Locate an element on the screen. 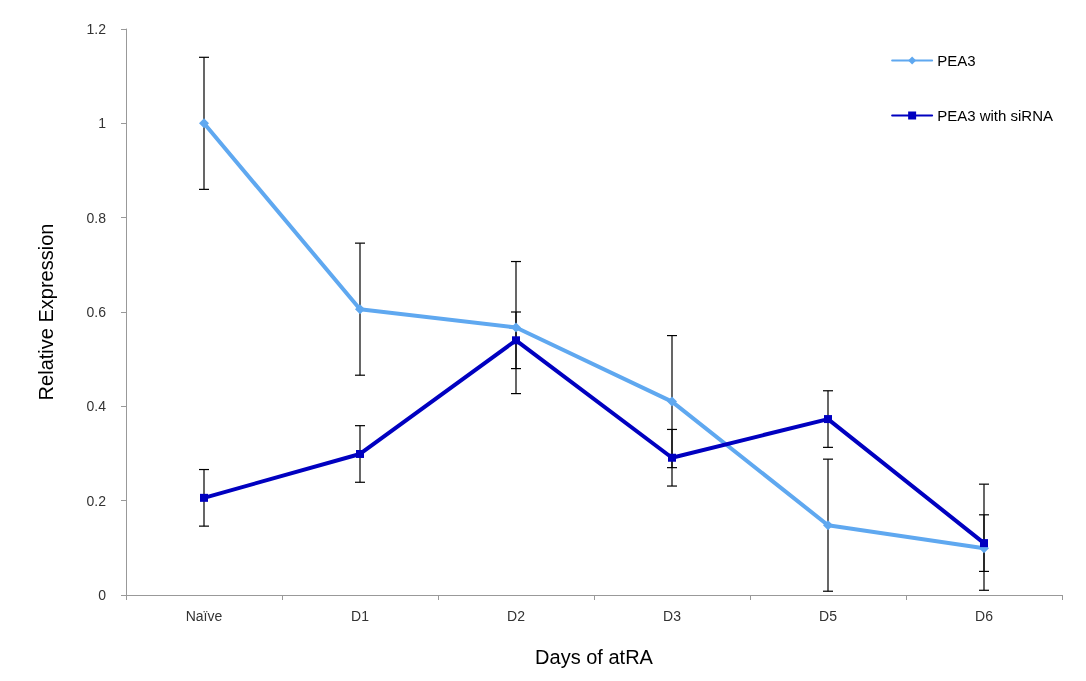 The height and width of the screenshot is (681, 1086). y-axis-title: Relative Expression is located at coordinates (46, 312).